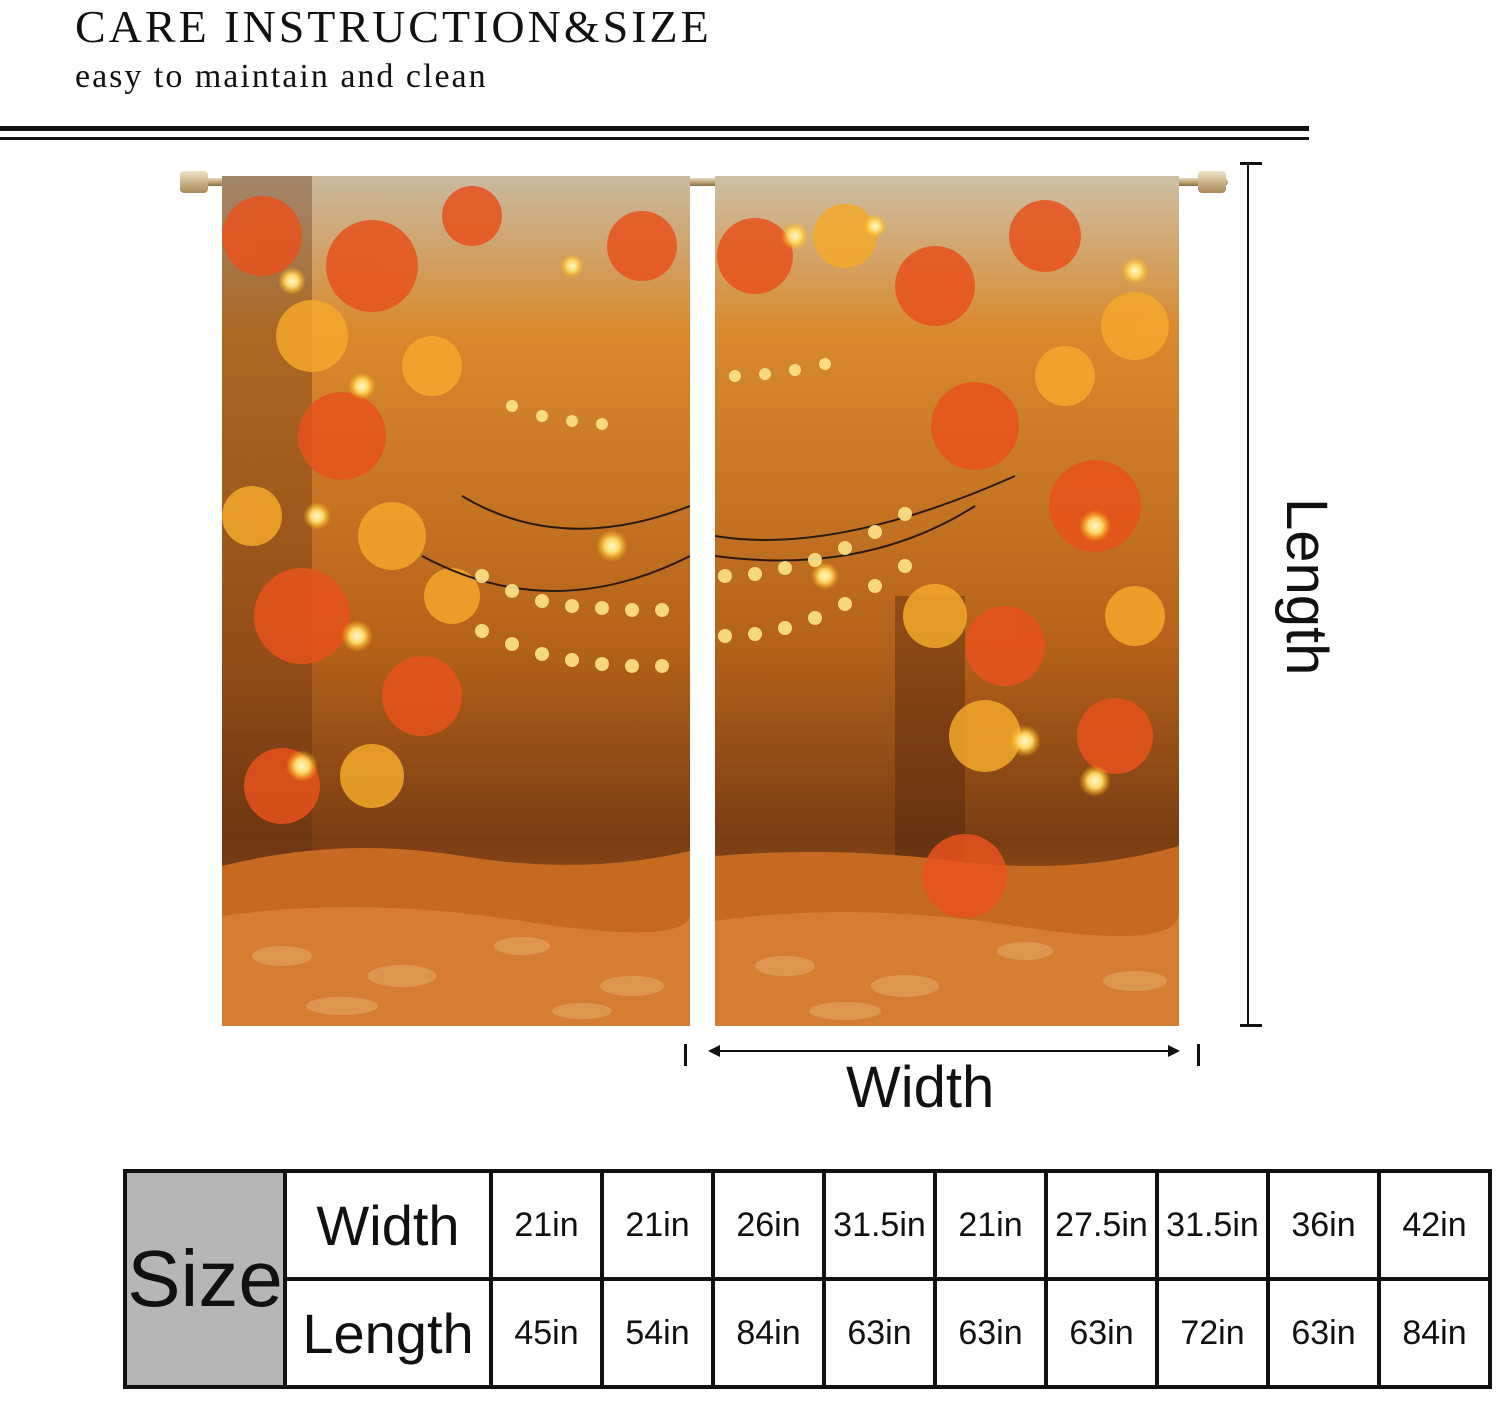 The image size is (1500, 1401). What do you see at coordinates (388, 1225) in the screenshot?
I see `size-table-width-header: Width` at bounding box center [388, 1225].